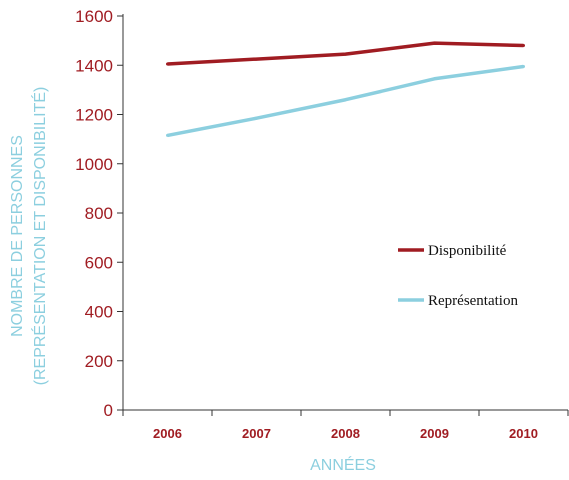 Image resolution: width=569 pixels, height=480 pixels. I want to click on legend-label: Disponibilité, so click(467, 251).